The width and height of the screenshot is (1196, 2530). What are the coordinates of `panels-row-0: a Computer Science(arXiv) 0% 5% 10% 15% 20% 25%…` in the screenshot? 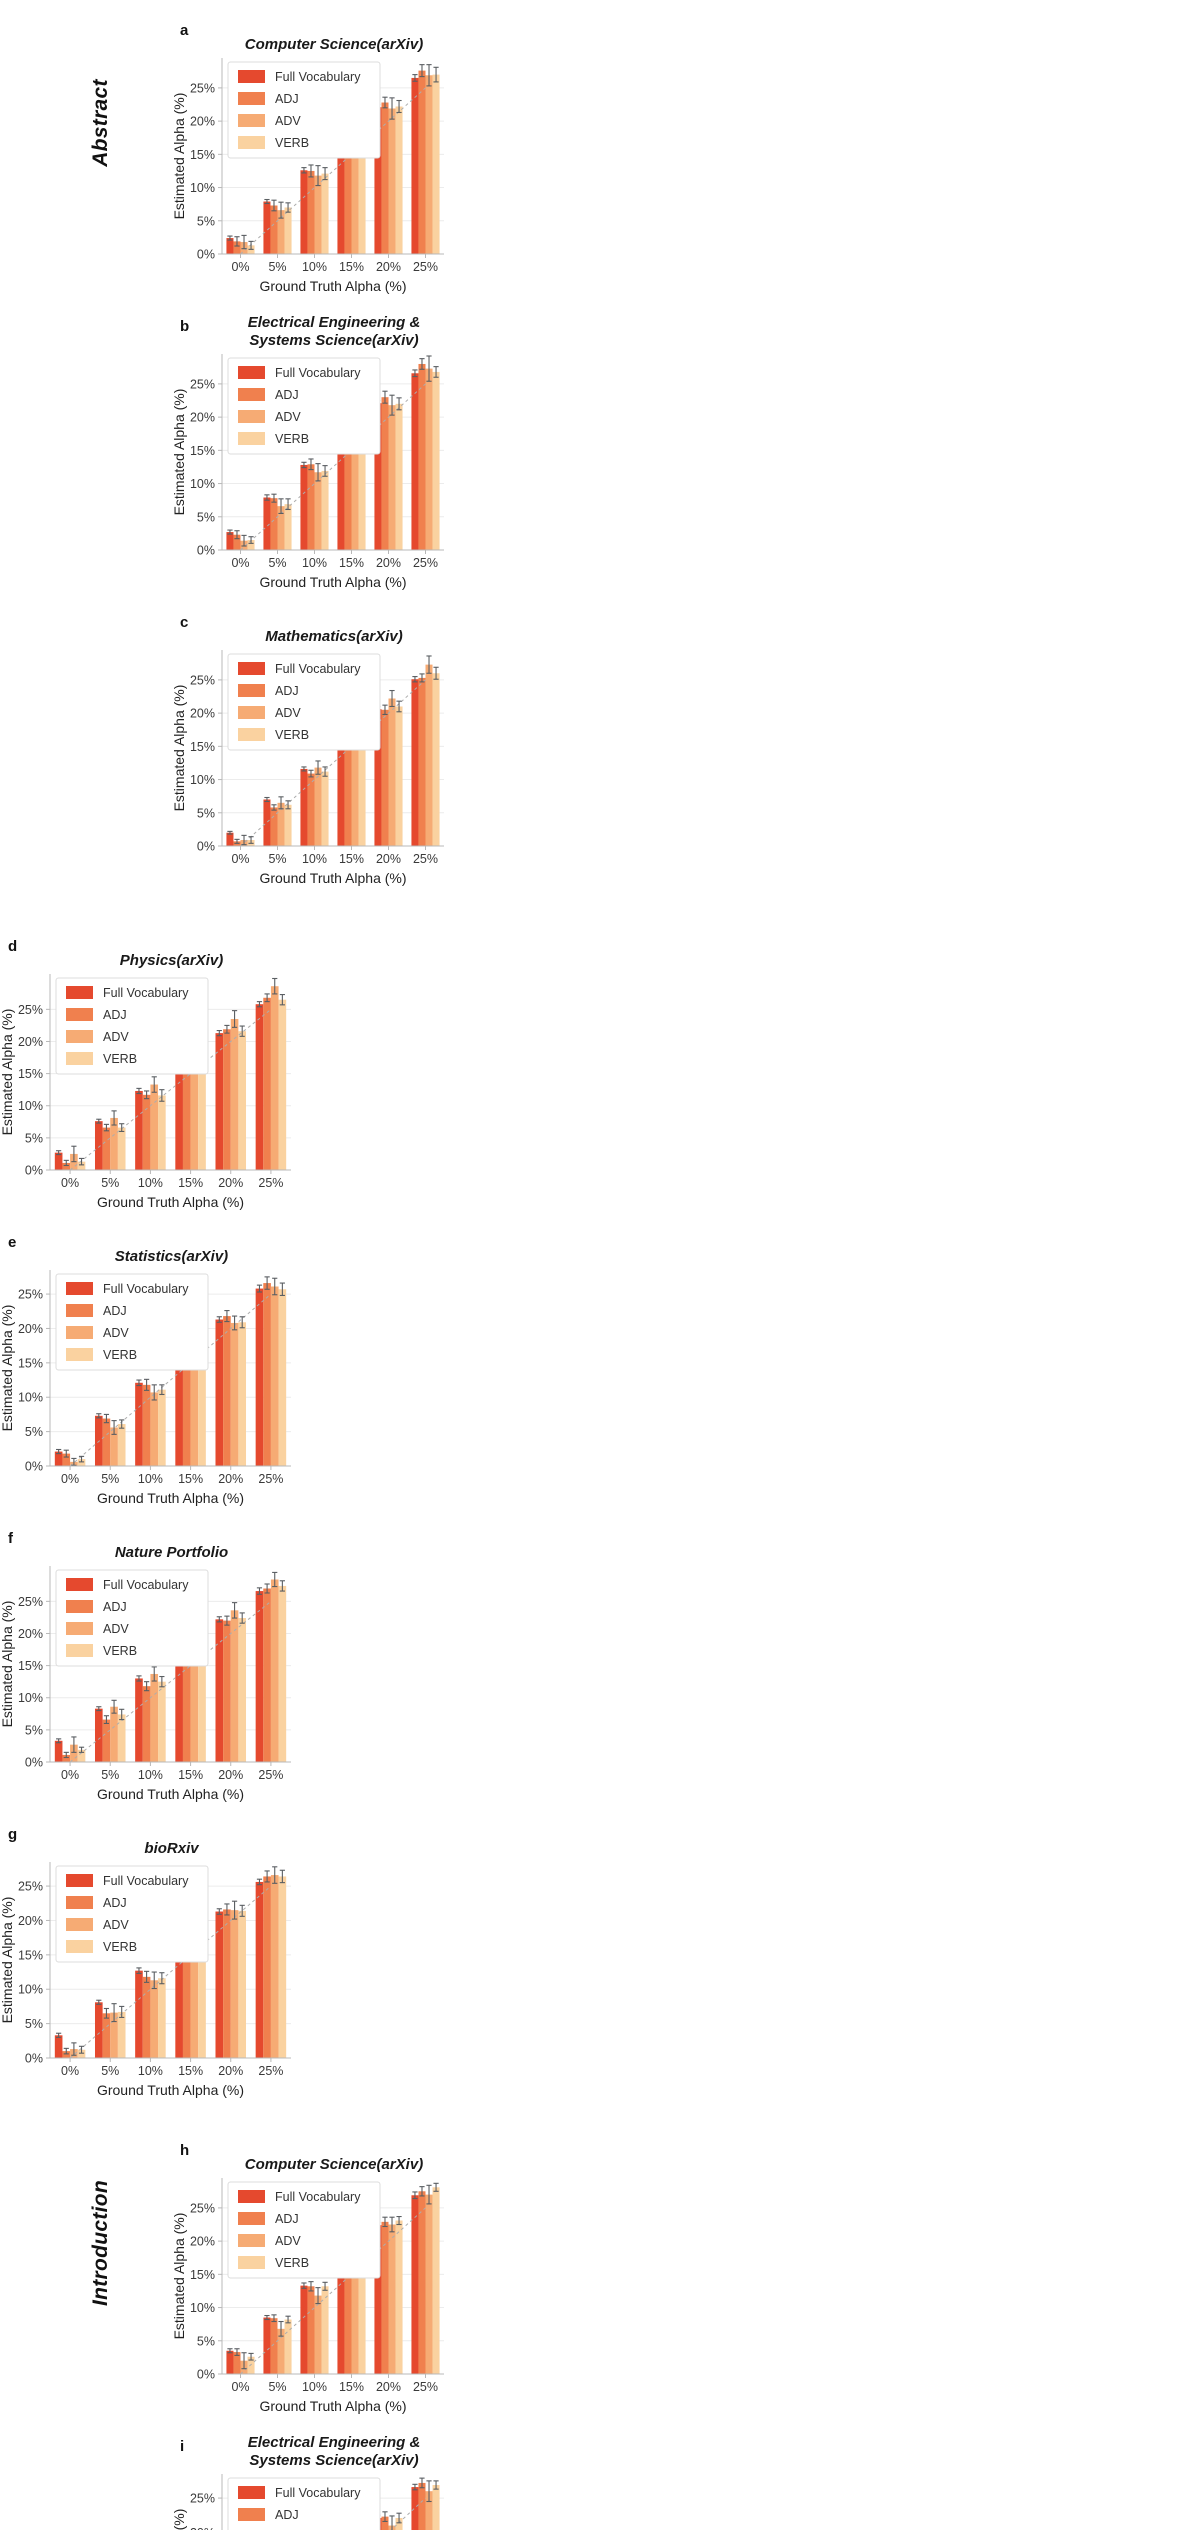 It's located at (311, 454).